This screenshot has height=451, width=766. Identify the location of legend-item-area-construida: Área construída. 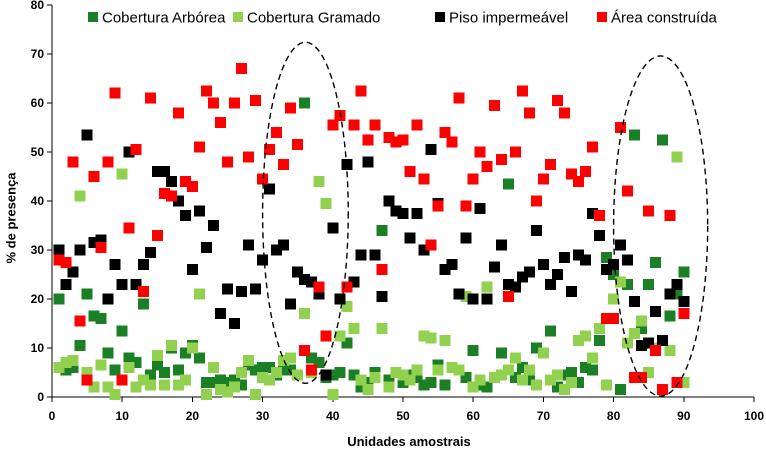
(657, 18).